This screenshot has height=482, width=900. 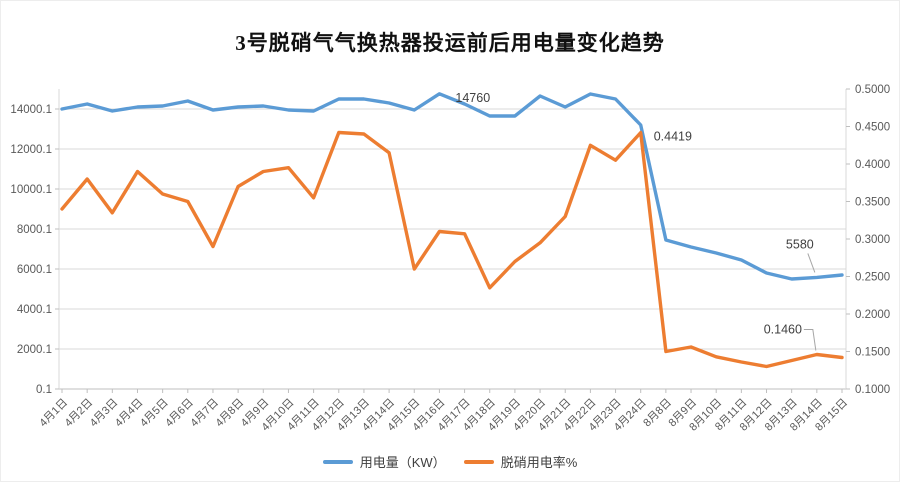 I want to click on y-axis-left-label: 2000.1, so click(x=34, y=350).